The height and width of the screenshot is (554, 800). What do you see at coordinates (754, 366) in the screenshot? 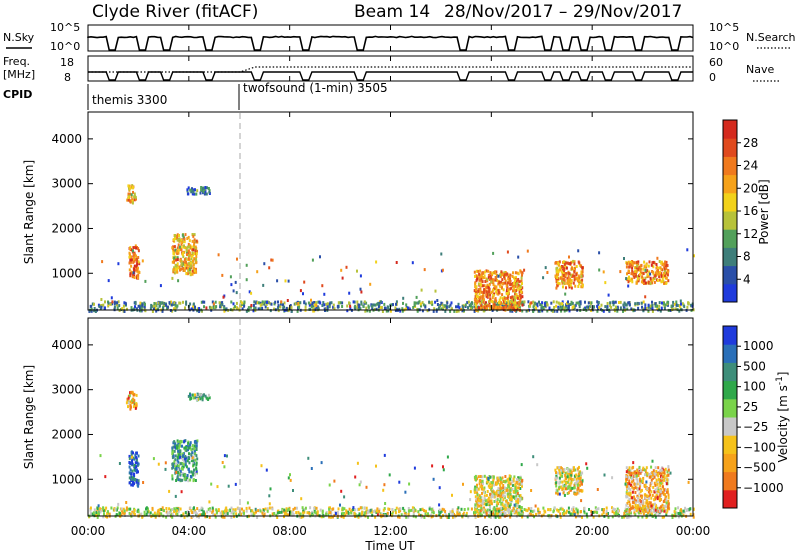
I see `colorbar-tick-label: 500` at bounding box center [754, 366].